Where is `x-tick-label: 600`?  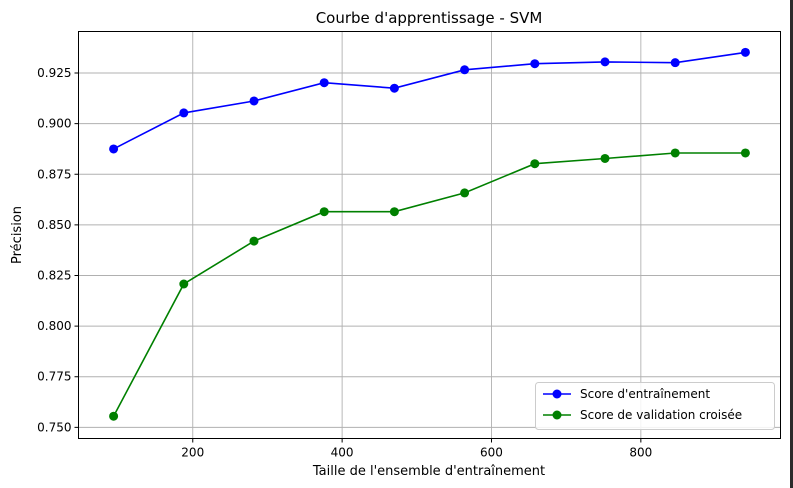
x-tick-label: 600 is located at coordinates (491, 453).